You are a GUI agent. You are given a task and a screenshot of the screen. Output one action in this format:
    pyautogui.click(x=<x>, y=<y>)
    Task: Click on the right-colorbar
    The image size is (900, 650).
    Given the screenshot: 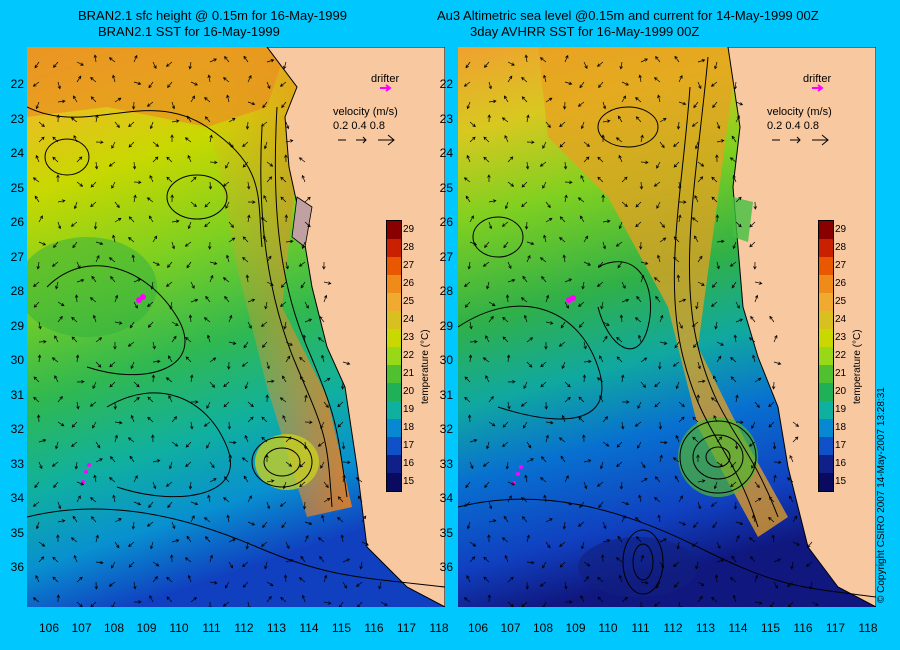 What is the action you would take?
    pyautogui.click(x=826, y=356)
    